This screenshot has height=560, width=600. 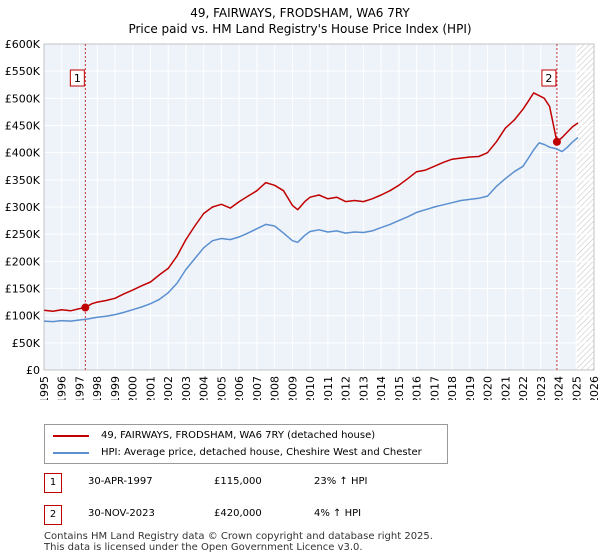 What do you see at coordinates (121, 513) in the screenshot?
I see `transaction-date: 30-NOV-2023` at bounding box center [121, 513].